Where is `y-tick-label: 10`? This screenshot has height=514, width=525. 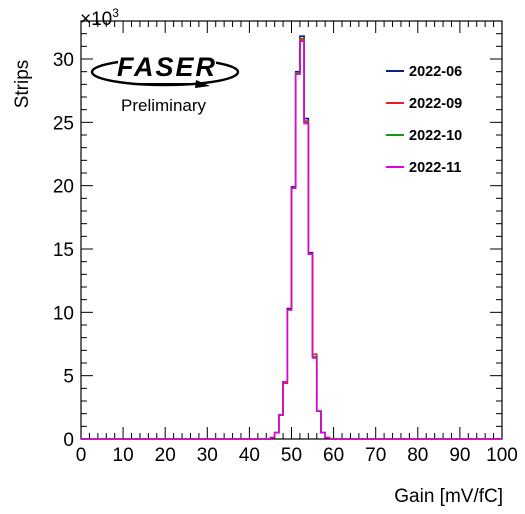 y-tick-label: 10 is located at coordinates (63, 313).